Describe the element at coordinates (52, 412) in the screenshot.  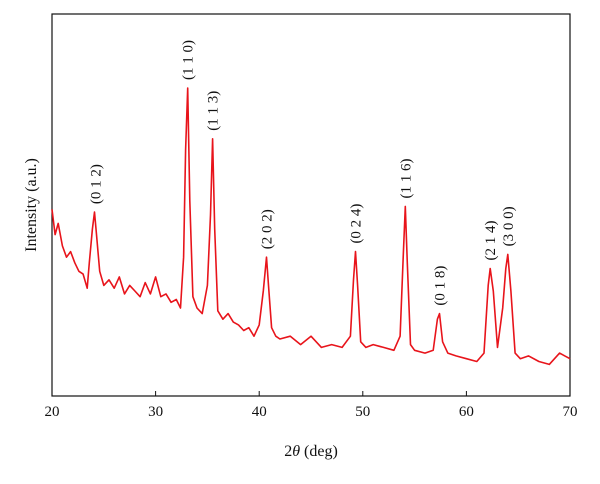
I see `x-tick-label: 20` at that location.